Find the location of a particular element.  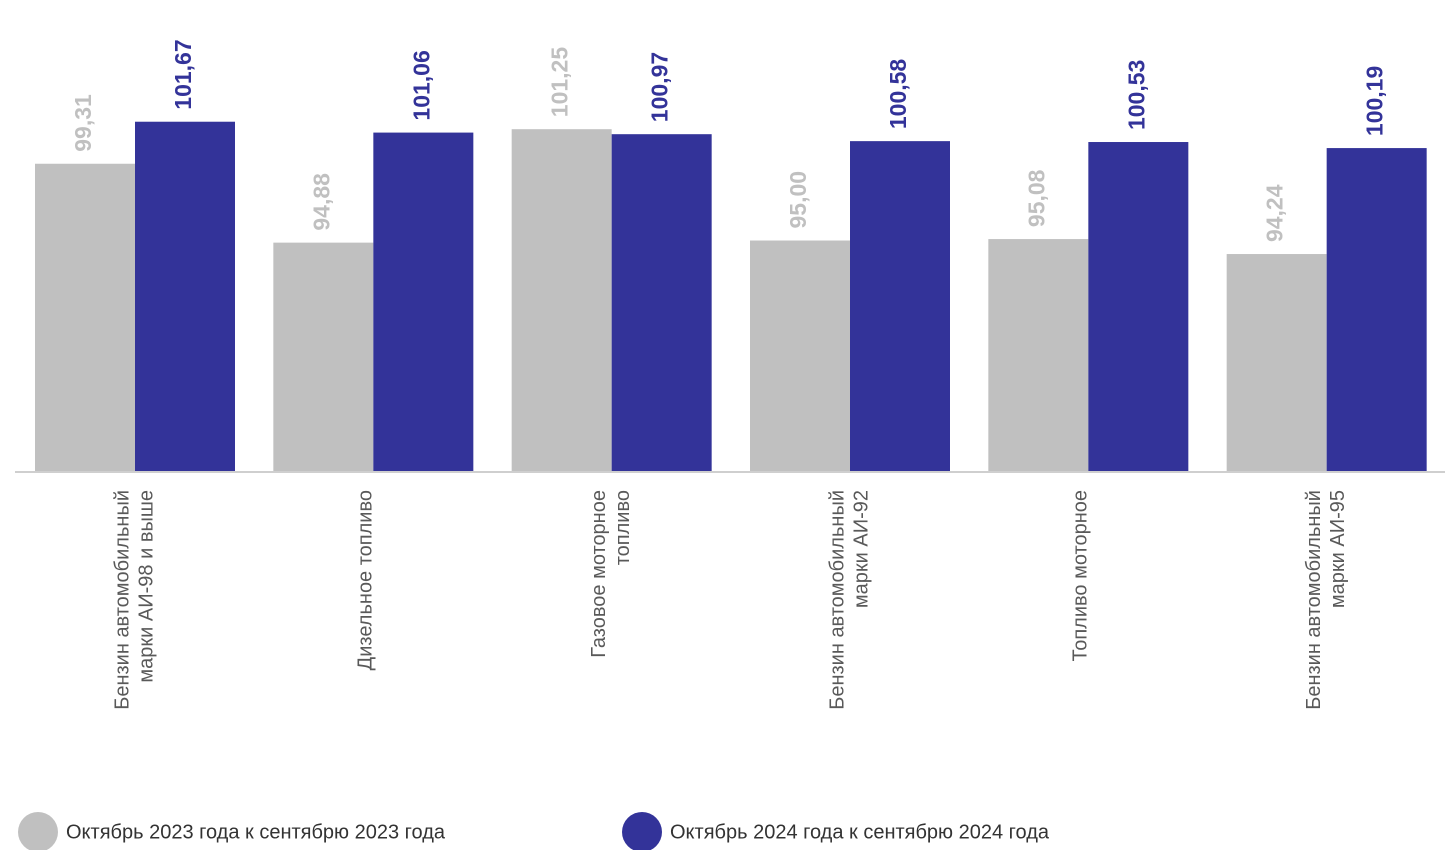

value-label: 100,58 is located at coordinates (898, 94).